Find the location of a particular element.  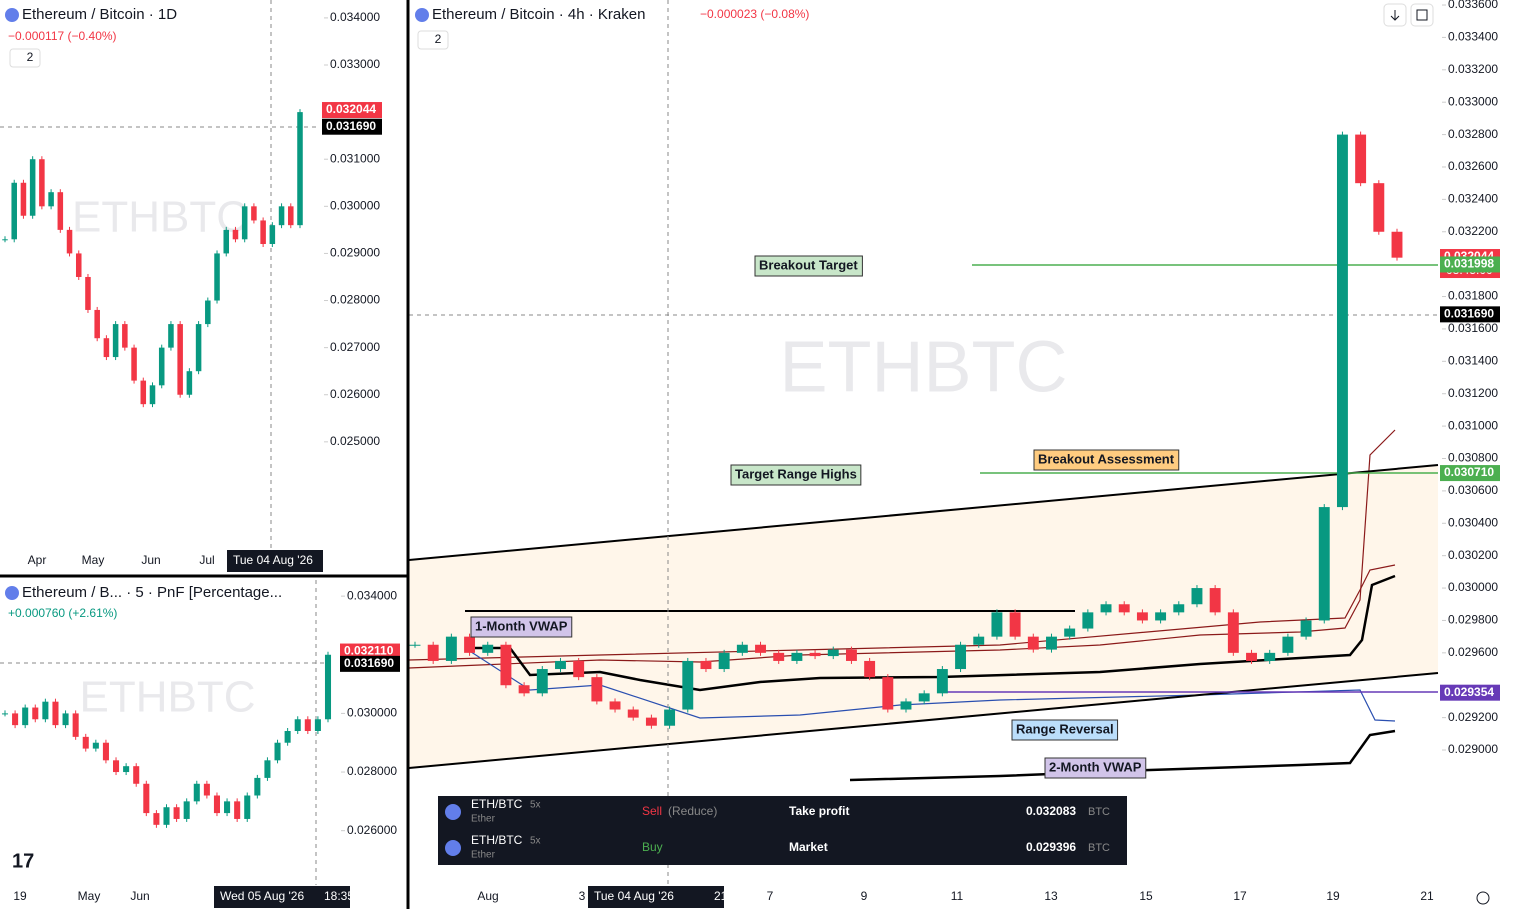

order-price: 0.032083 is located at coordinates (1051, 811).